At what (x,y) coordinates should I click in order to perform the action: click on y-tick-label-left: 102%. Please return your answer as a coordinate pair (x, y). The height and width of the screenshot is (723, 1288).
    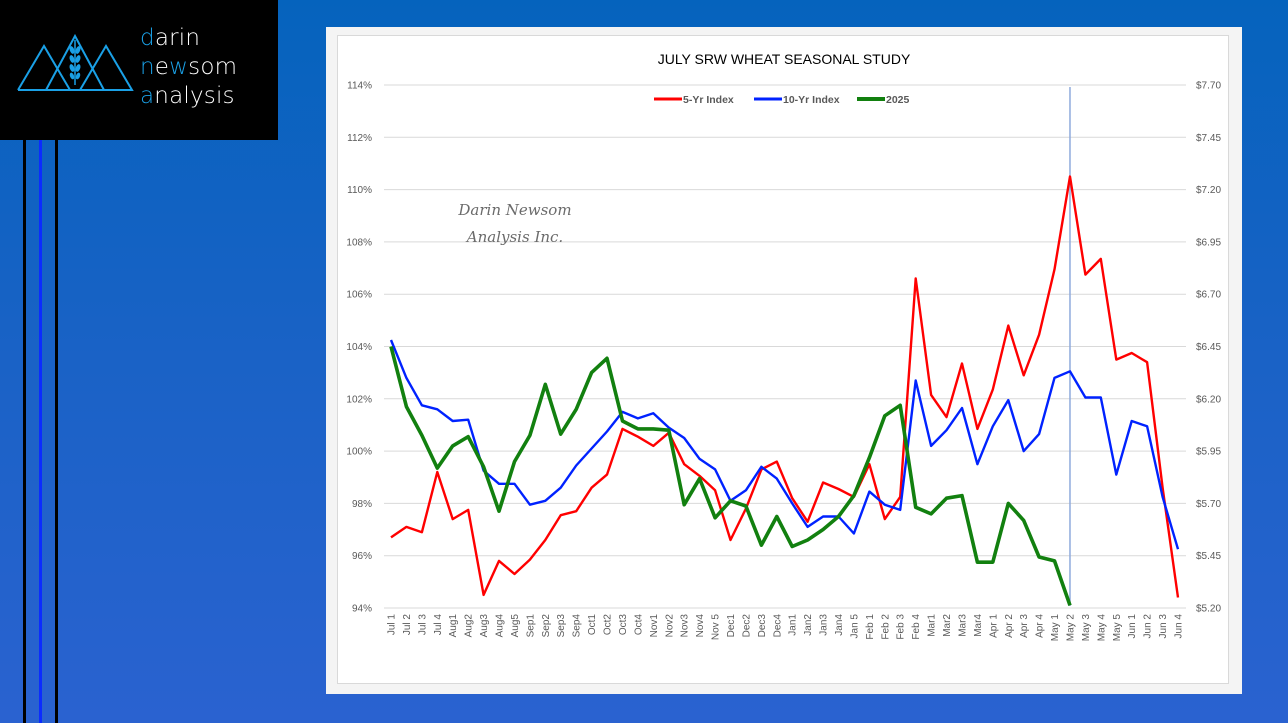
    Looking at the image, I should click on (359, 399).